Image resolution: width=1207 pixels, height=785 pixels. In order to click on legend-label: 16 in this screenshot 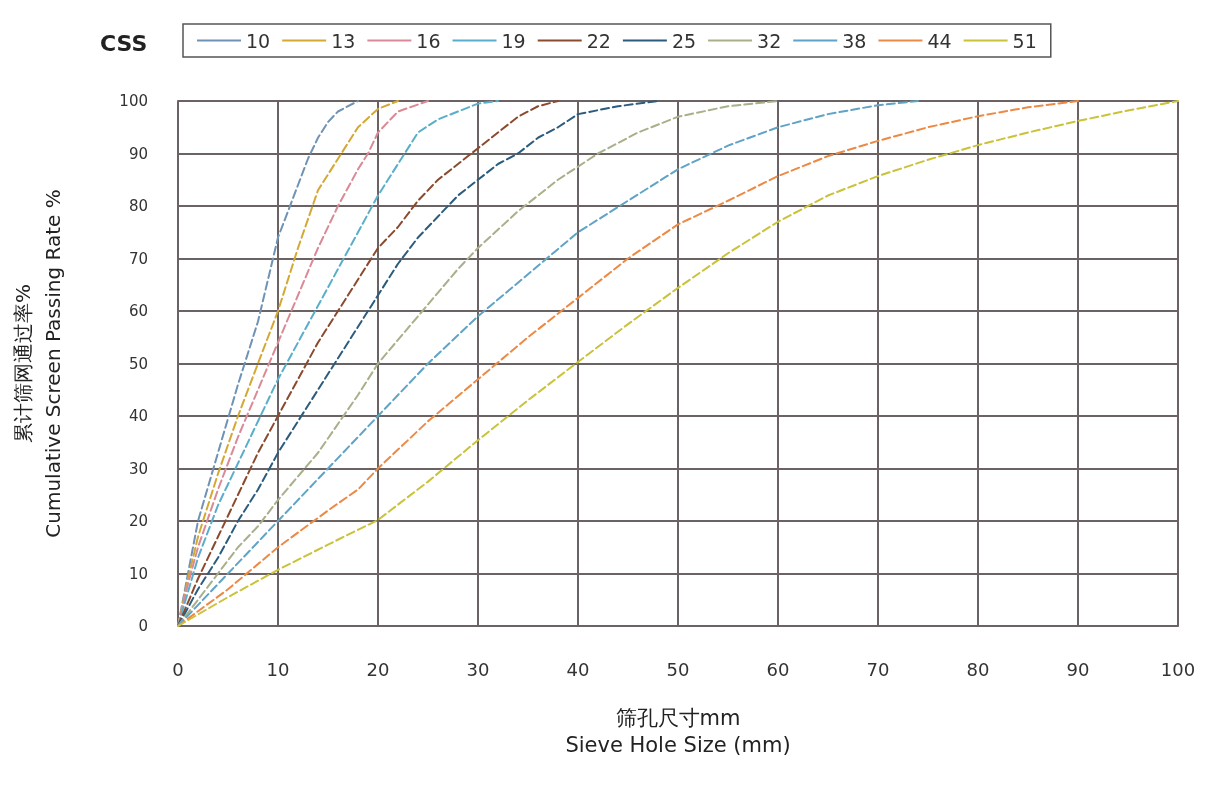, I will do `click(428, 40)`.